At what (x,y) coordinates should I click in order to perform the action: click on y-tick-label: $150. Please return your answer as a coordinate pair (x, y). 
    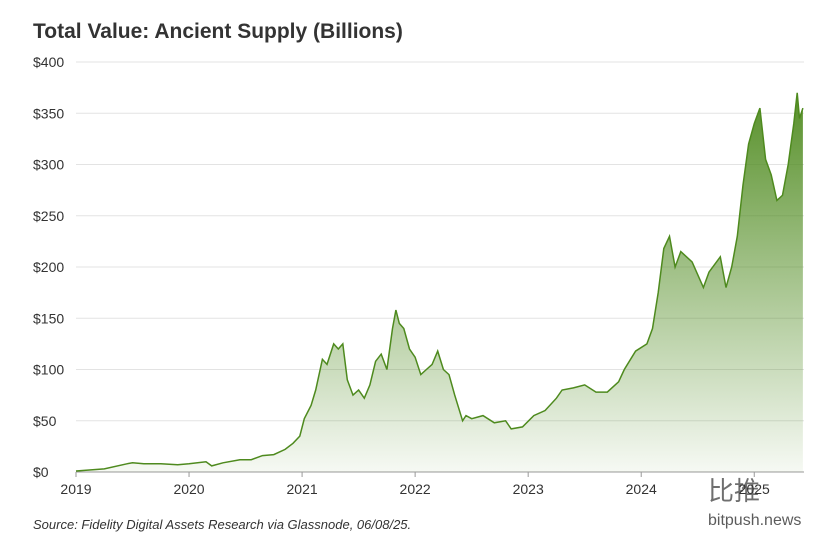
    Looking at the image, I should click on (48, 318).